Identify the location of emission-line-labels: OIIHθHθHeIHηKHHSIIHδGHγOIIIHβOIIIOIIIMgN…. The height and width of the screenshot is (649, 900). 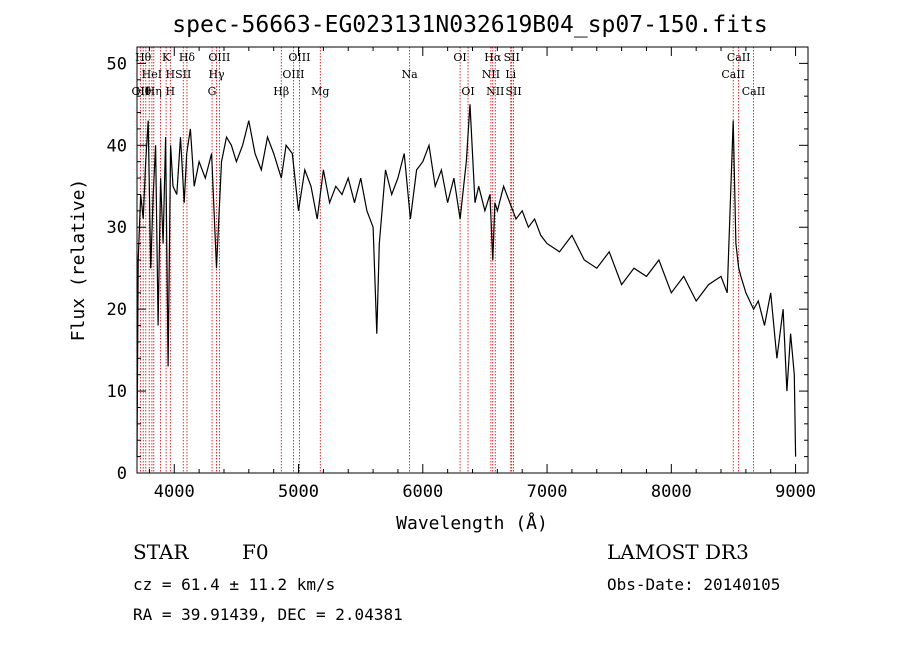
(448, 74).